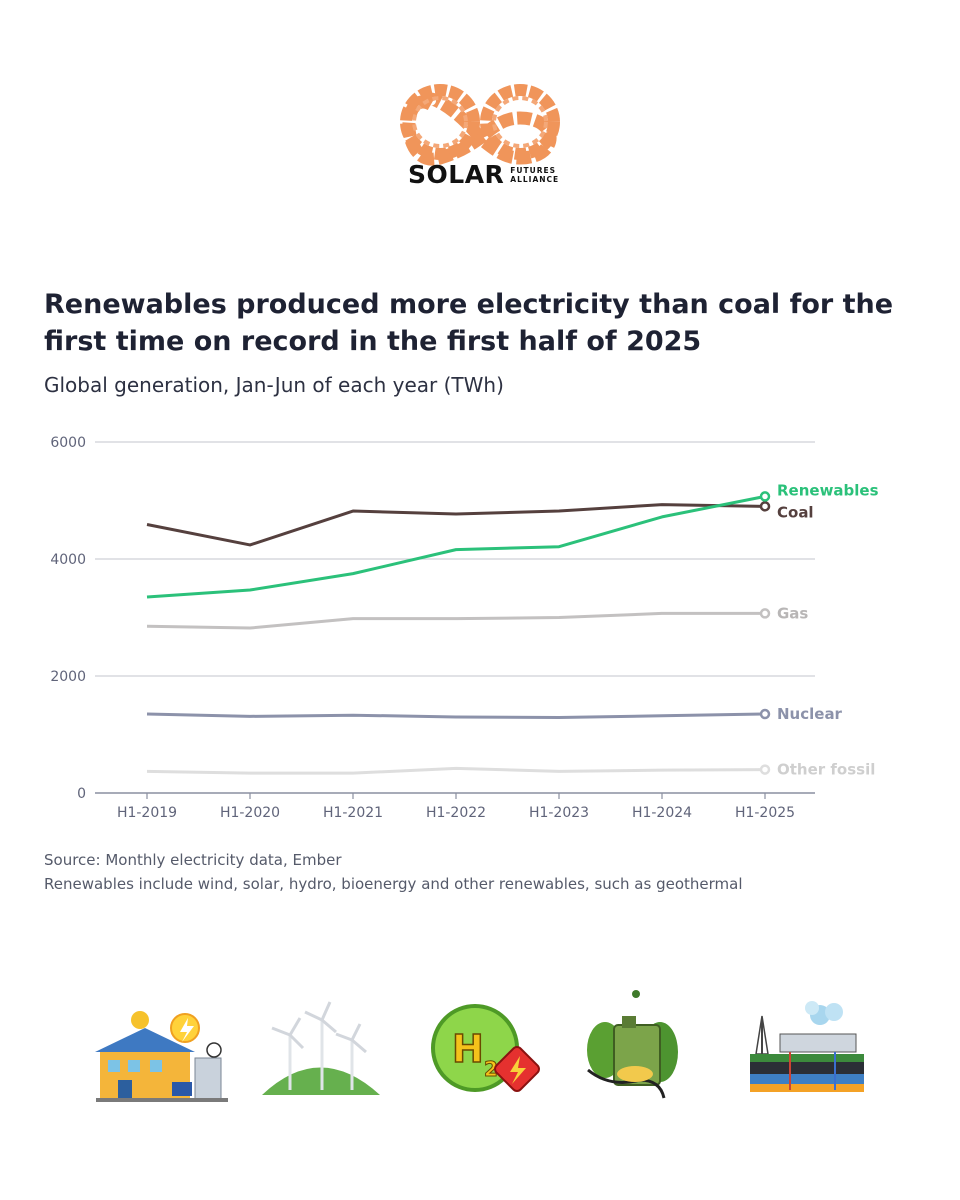 The height and width of the screenshot is (1200, 960). Describe the element at coordinates (765, 769) in the screenshot. I see `series-end-marker-other-fossil` at that location.